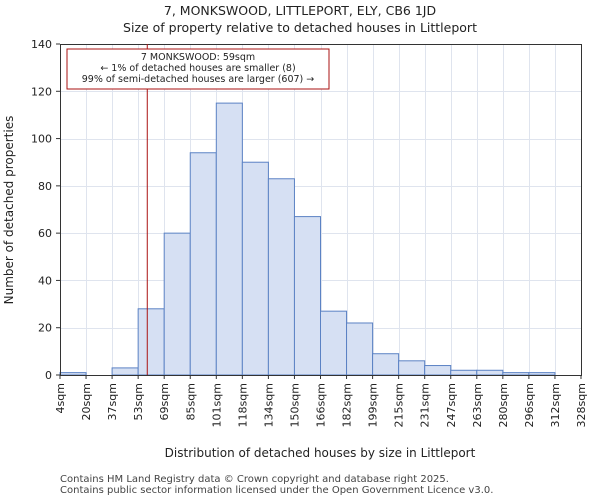 This screenshot has height=500, width=600. Describe the element at coordinates (529, 405) in the screenshot. I see `x-tick-label: 296sqm` at that location.